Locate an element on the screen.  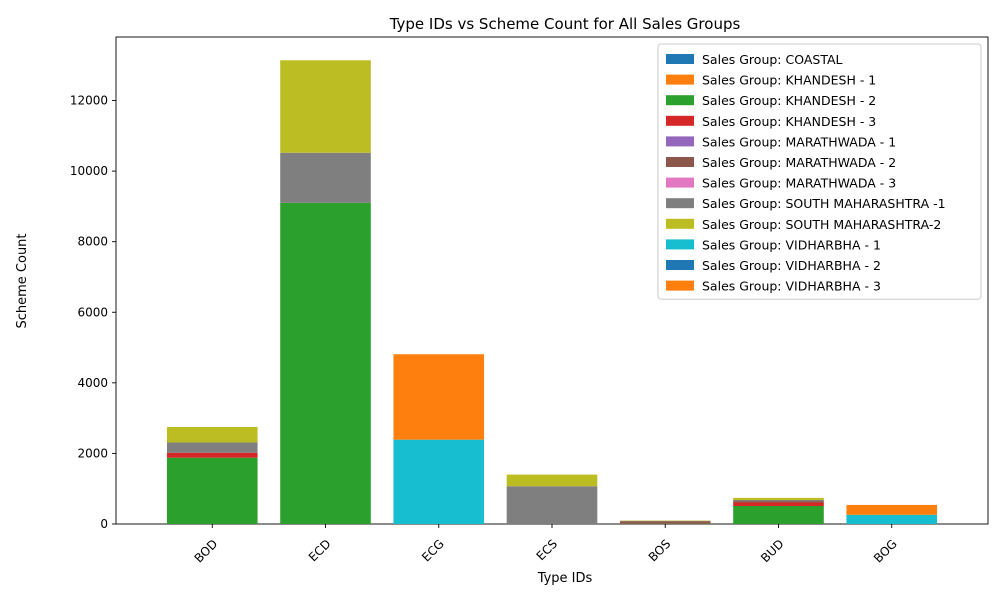
x-tick-label: BOG is located at coordinates (885, 551).